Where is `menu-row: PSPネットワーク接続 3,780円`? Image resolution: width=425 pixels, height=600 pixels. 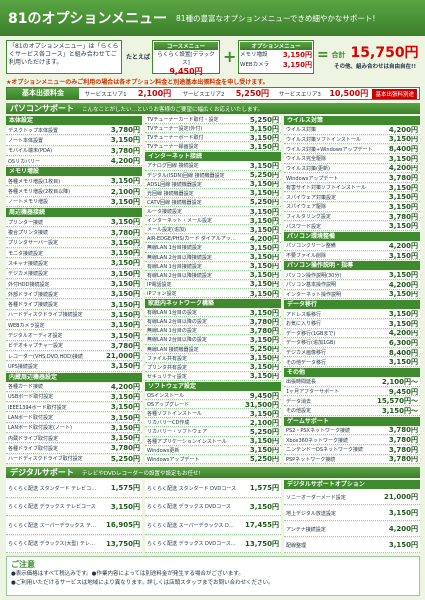 menu-row: PSPネットワーク接続 3,780円 is located at coordinates (352, 460).